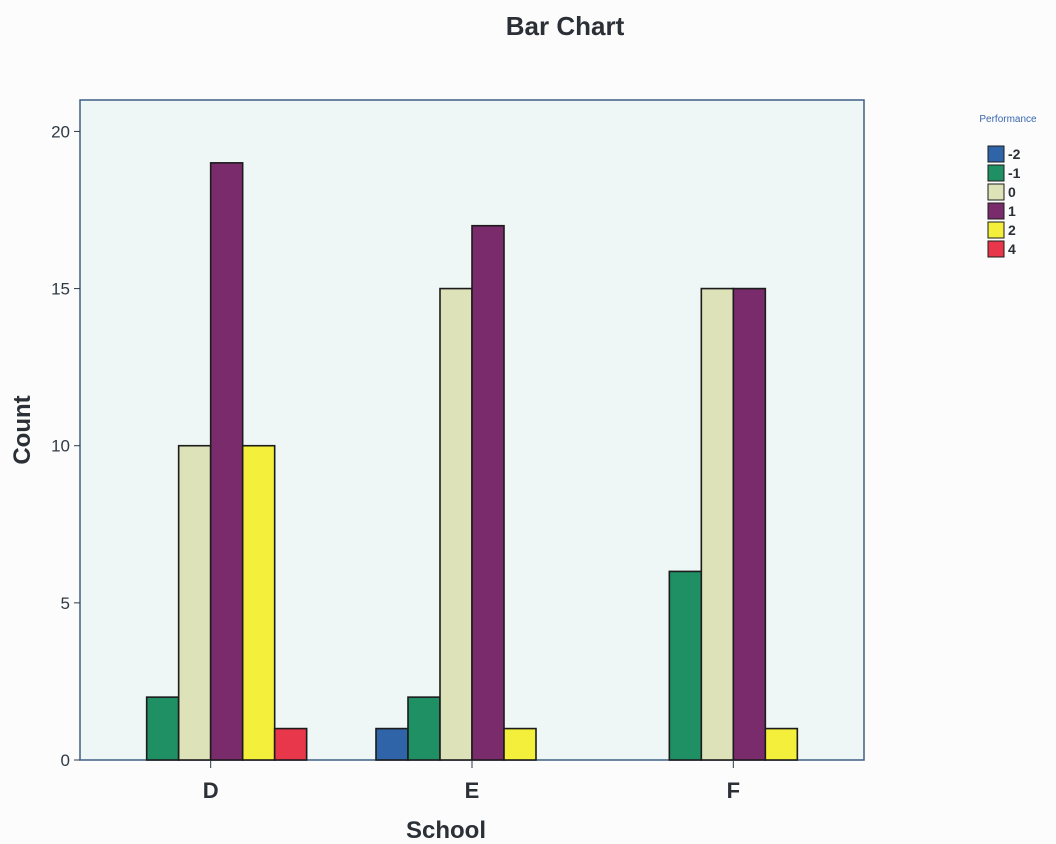  I want to click on bar-E--1, so click(424, 728).